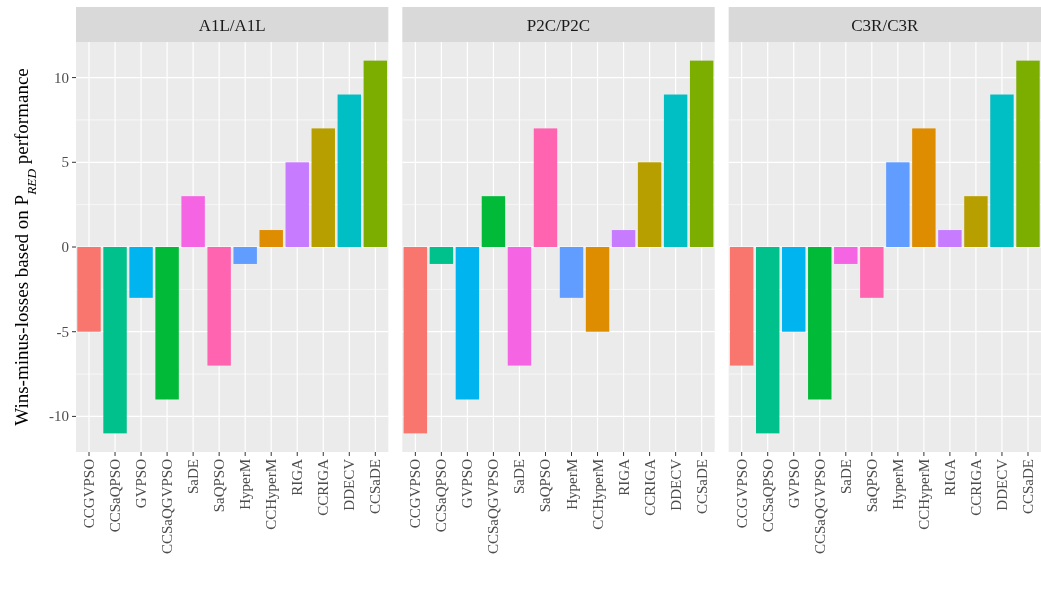  I want to click on y-tick-label: 0, so click(65, 247).